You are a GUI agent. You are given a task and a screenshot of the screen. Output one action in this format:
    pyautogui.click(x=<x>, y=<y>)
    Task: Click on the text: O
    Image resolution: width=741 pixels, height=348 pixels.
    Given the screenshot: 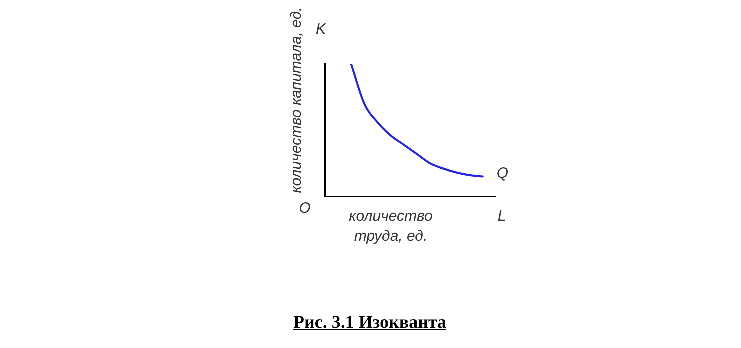 What is the action you would take?
    pyautogui.click(x=305, y=208)
    